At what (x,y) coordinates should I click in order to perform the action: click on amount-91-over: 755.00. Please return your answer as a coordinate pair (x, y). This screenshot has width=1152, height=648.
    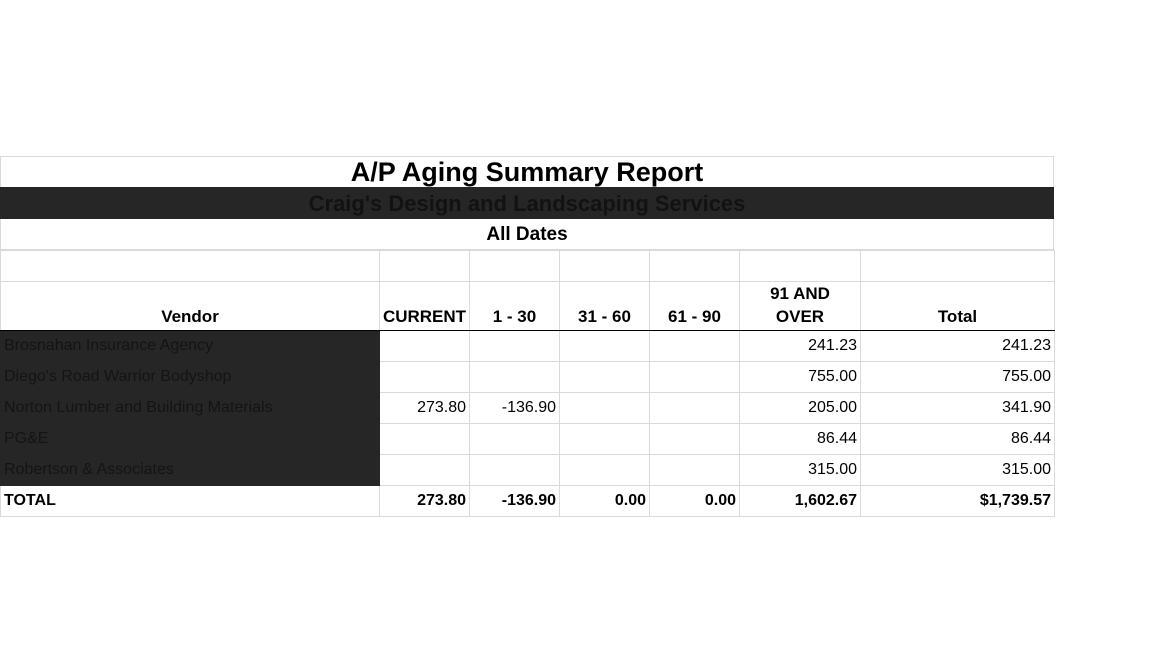
    Looking at the image, I should click on (800, 377).